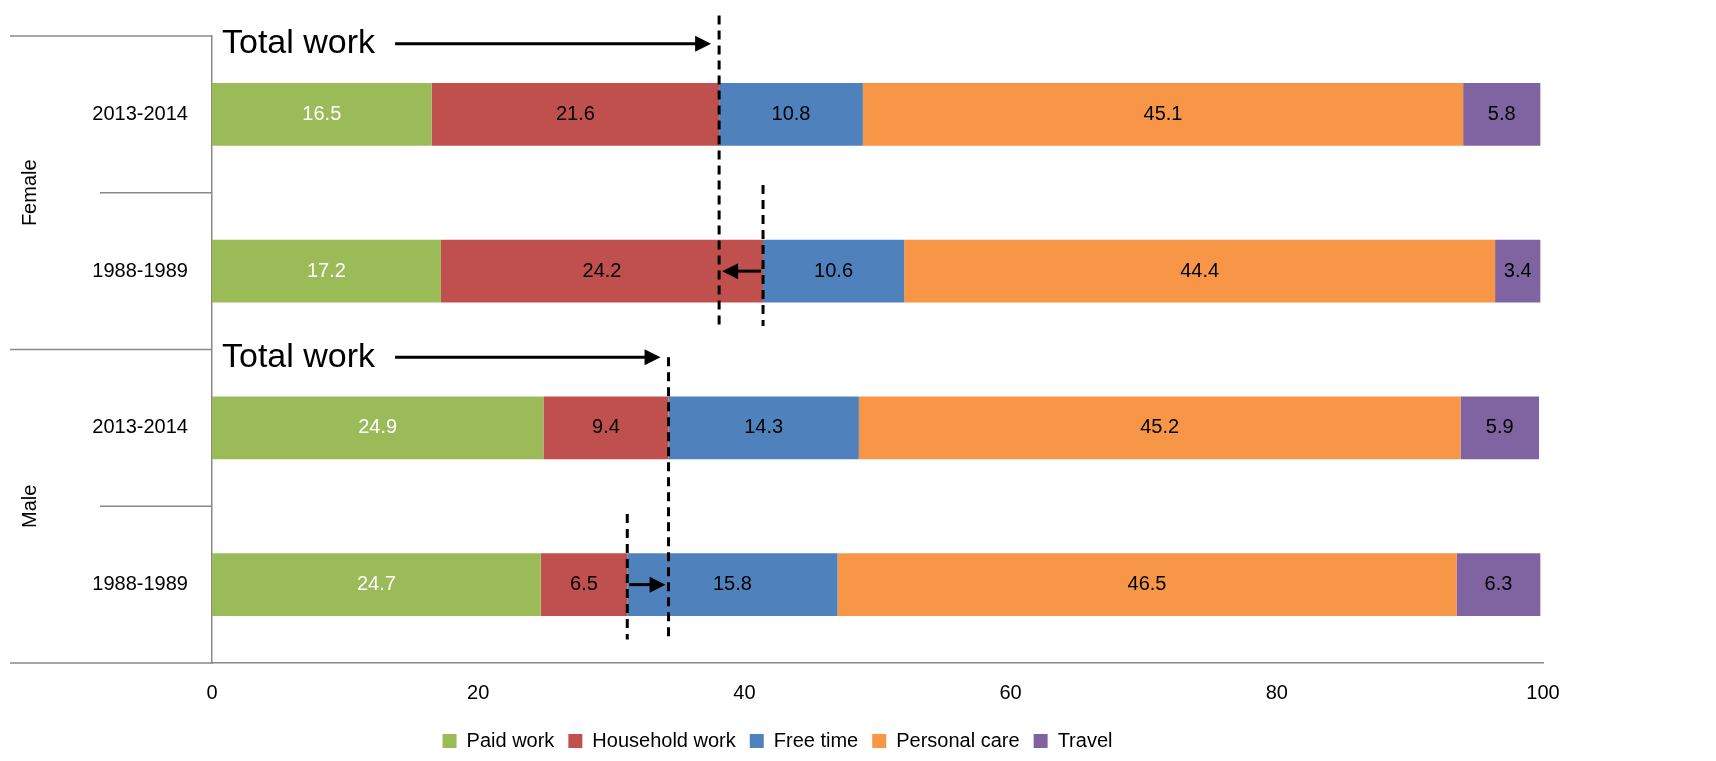 The width and height of the screenshot is (1716, 761). I want to click on data-label: 45.2, so click(1160, 426).